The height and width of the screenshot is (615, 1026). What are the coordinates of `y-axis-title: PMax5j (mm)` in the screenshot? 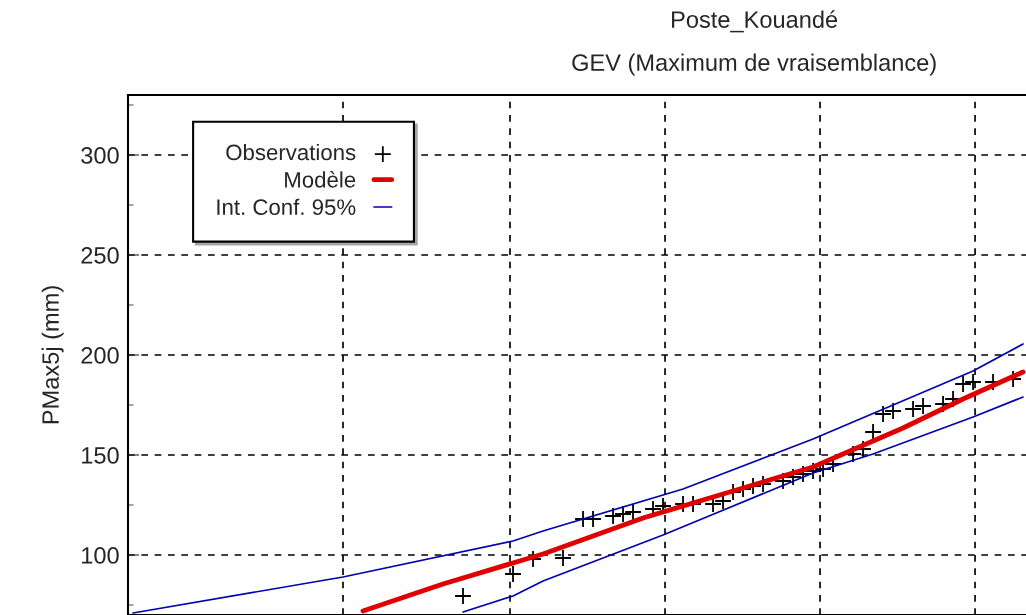 It's located at (52, 355).